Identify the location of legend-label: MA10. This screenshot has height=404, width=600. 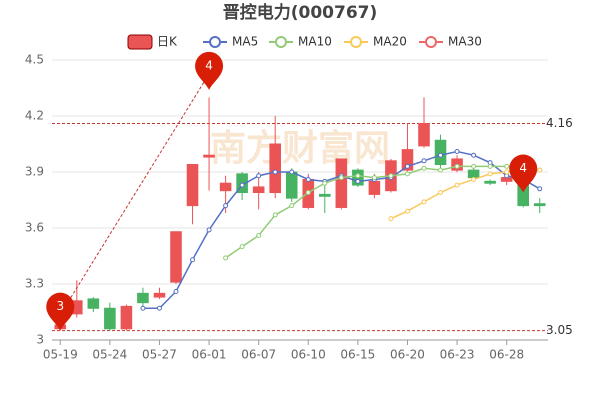
(315, 42).